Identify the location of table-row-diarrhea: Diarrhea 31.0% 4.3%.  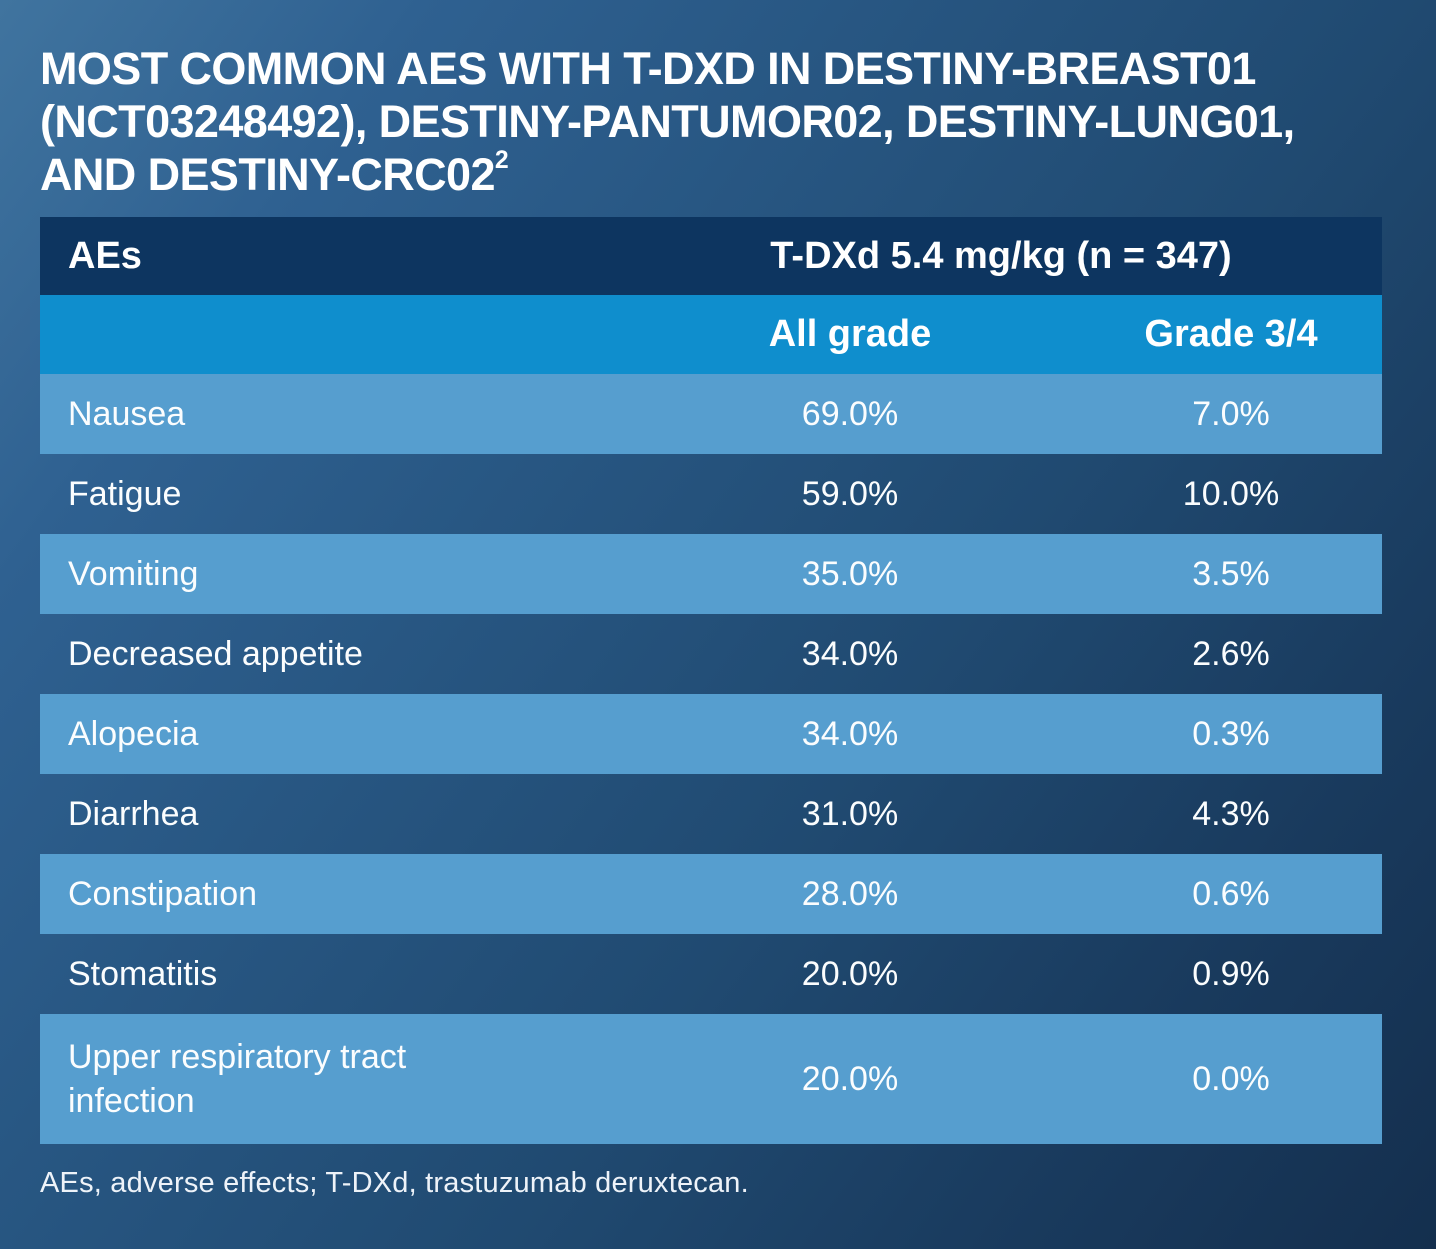
(711, 814).